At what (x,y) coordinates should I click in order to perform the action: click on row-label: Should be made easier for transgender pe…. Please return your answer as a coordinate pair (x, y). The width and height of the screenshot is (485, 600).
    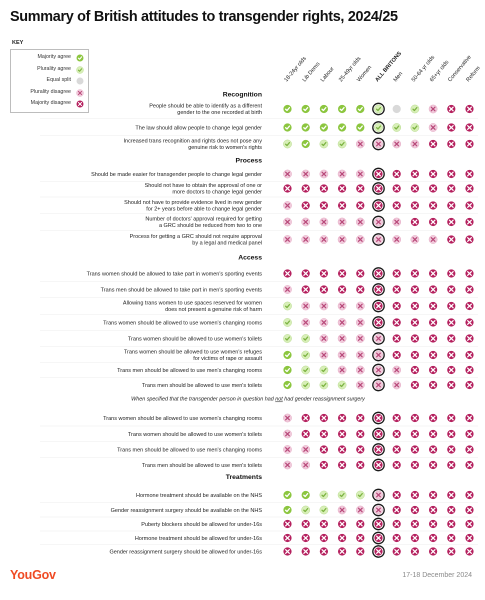
    Looking at the image, I should click on (176, 175).